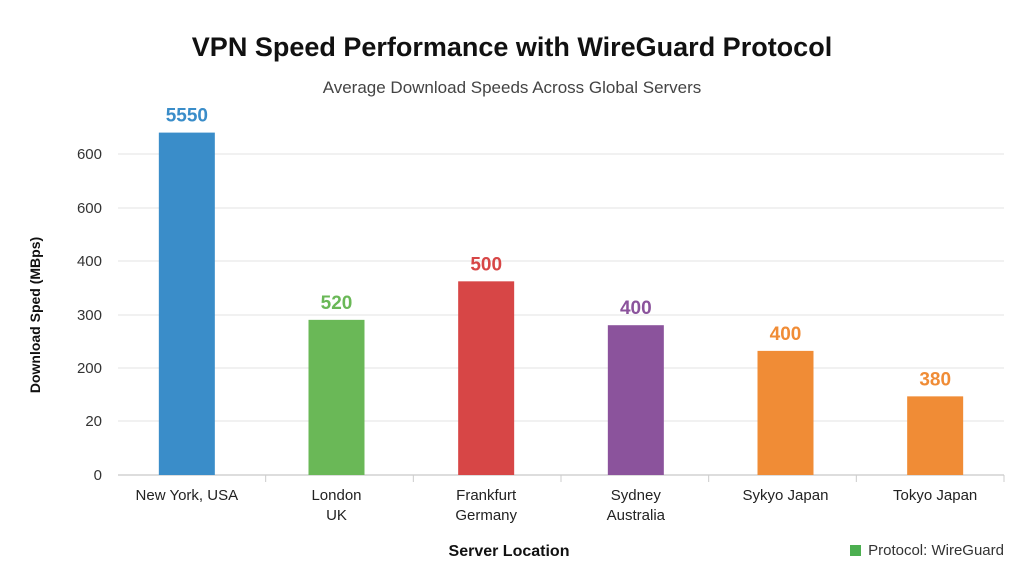 This screenshot has height=585, width=1024. What do you see at coordinates (187, 116) in the screenshot?
I see `data-label: 5550` at bounding box center [187, 116].